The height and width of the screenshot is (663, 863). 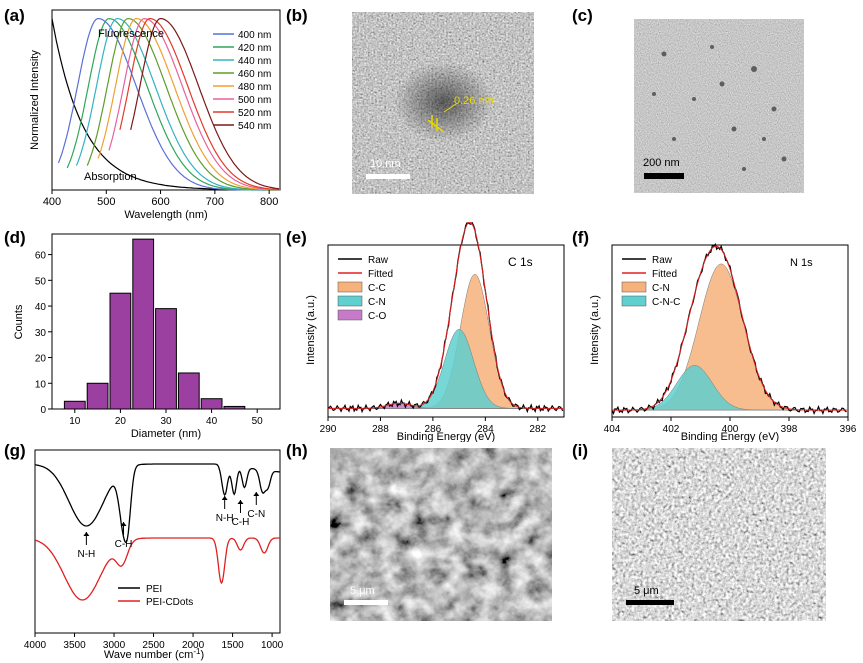 I want to click on plot-frame-g, so click(x=157, y=541).